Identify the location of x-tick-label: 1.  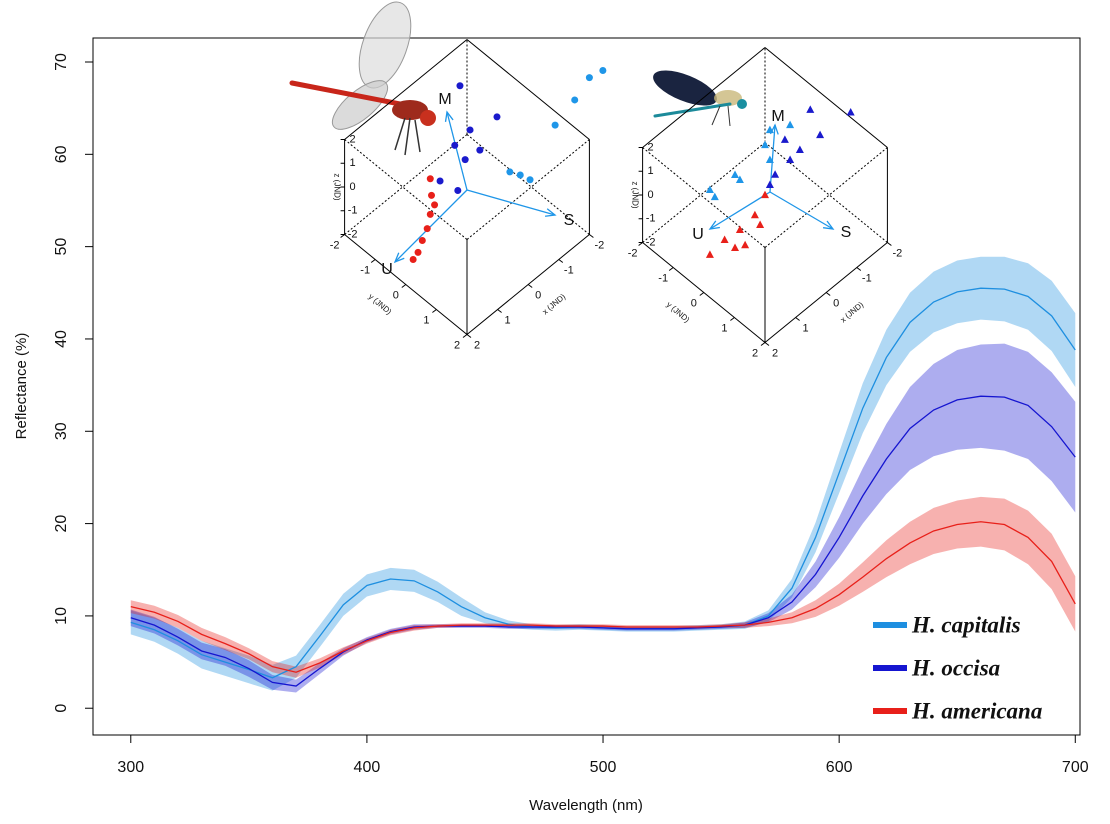
(806, 328).